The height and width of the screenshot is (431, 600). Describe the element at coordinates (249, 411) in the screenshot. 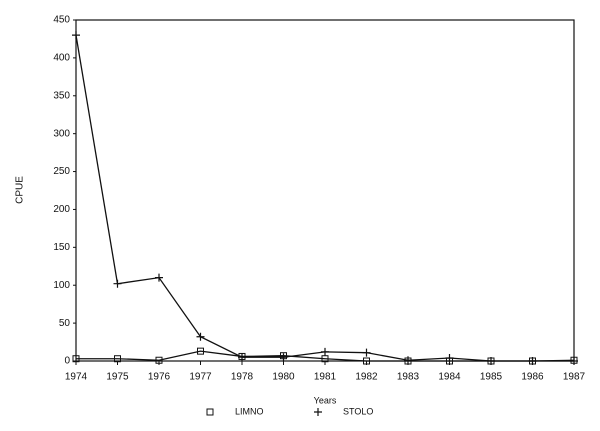

I see `legend-label: LIMNO` at that location.